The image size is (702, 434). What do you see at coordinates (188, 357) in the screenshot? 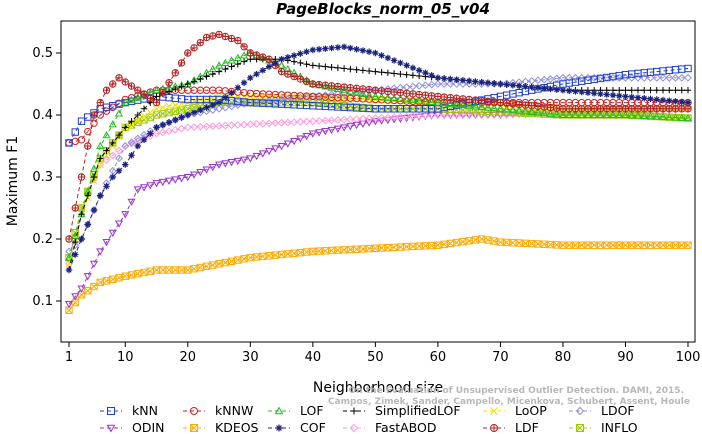
I see `x-tick-label: 20` at bounding box center [188, 357].